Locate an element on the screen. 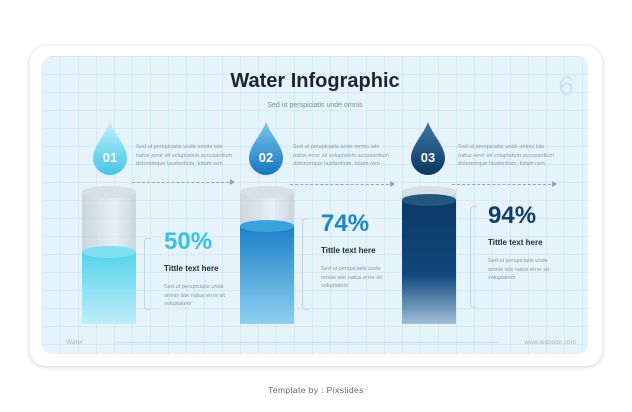 Image resolution: width=632 pixels, height=412 pixels. step-number: 02 is located at coordinates (266, 157).